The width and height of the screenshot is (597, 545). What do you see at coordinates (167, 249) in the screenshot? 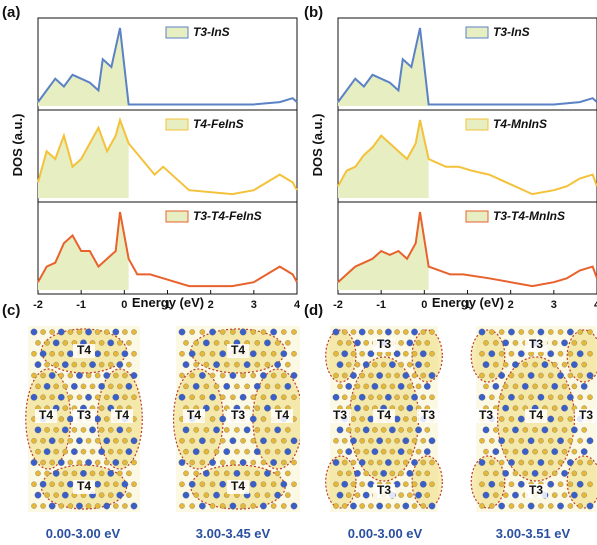
I see `dos-line-T3-T4-FeInS` at bounding box center [167, 249].